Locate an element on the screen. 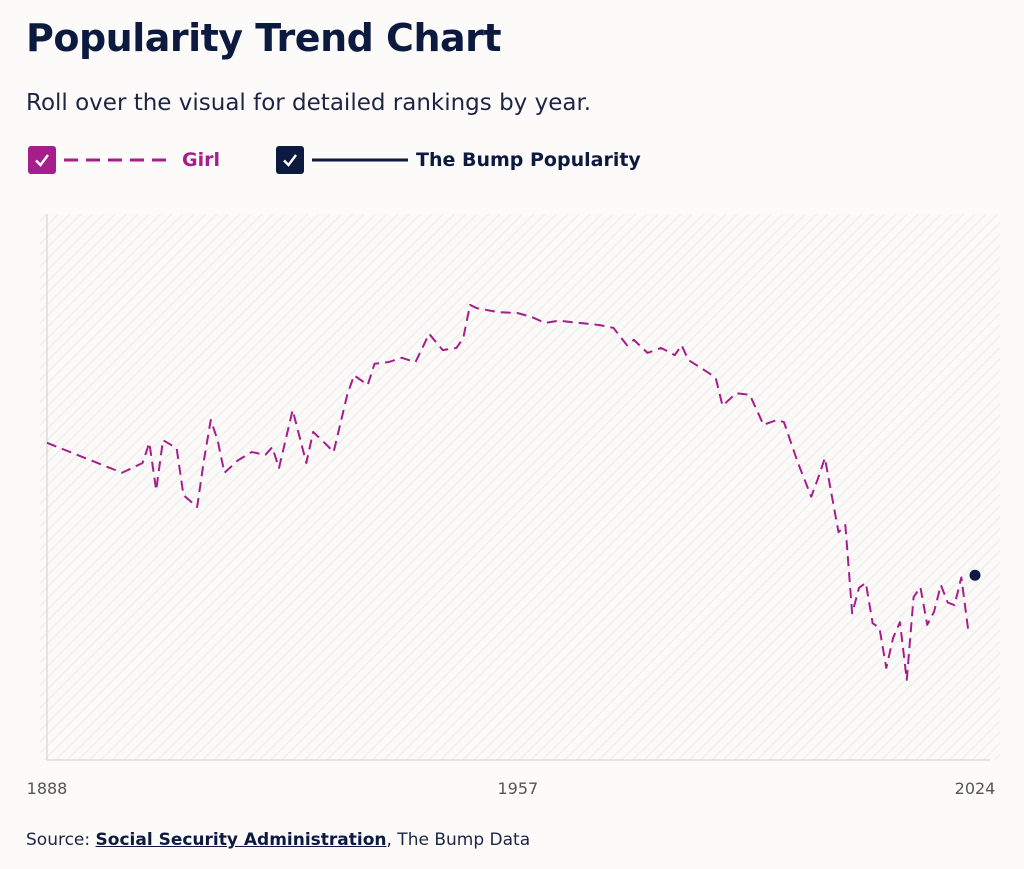 The width and height of the screenshot is (1024, 869). source-link: Social Security Administration is located at coordinates (241, 840).